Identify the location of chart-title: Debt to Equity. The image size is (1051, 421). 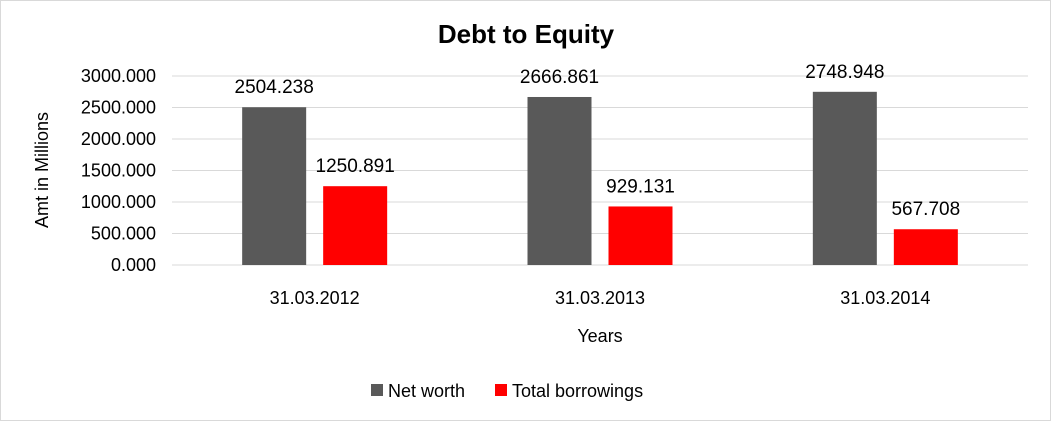
(526, 34).